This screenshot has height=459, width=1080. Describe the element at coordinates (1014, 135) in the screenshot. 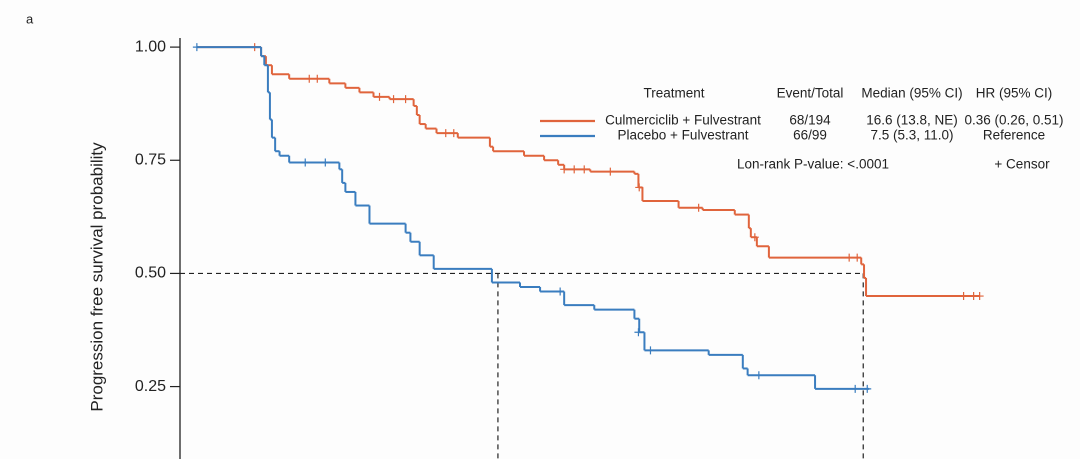

I see `table-cell: Reference` at that location.